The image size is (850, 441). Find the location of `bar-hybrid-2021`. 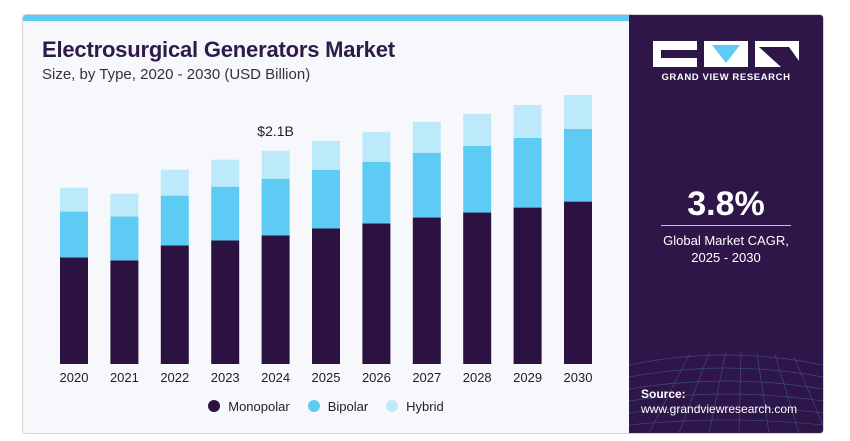

bar-hybrid-2021 is located at coordinates (124, 205).